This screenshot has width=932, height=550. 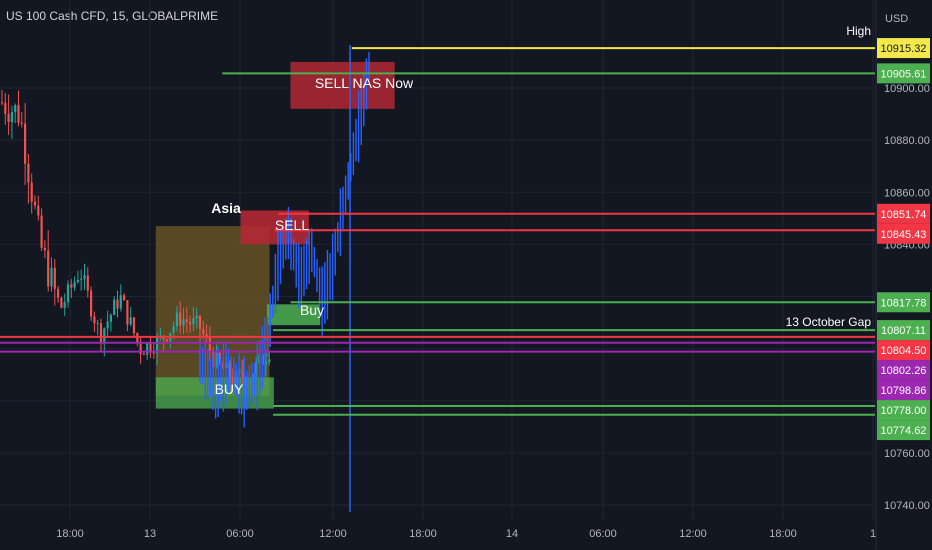 I want to click on header-sep-1: ,, so click(x=109, y=16).